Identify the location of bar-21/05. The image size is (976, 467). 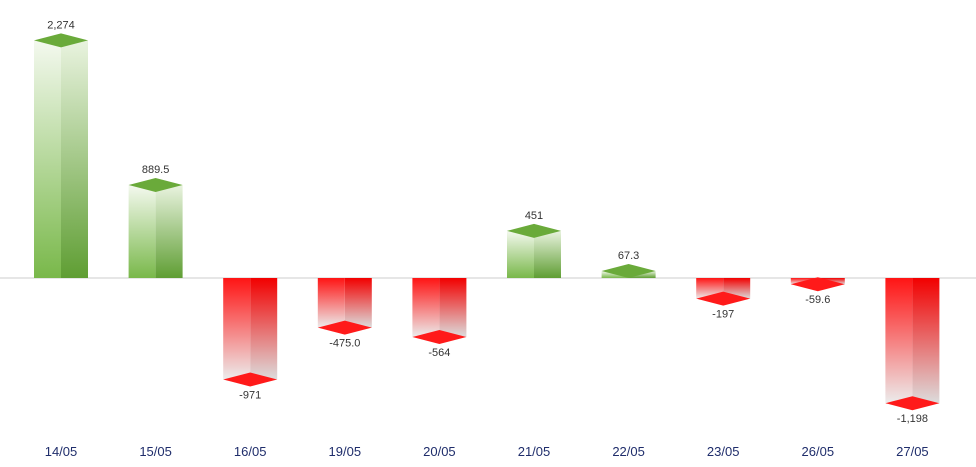
(534, 250).